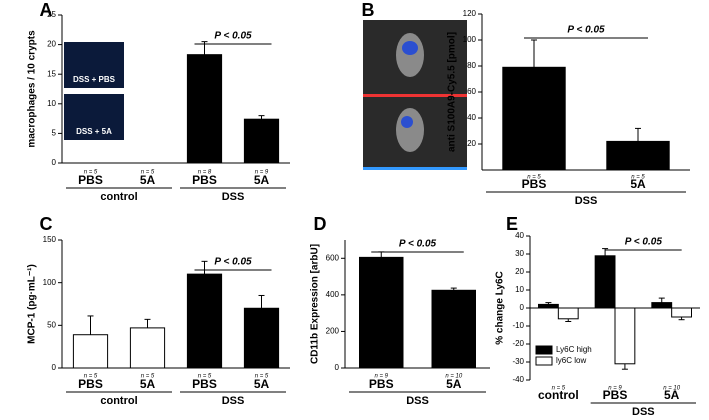  I want to click on y-tick-label: 150, so click(50, 239).